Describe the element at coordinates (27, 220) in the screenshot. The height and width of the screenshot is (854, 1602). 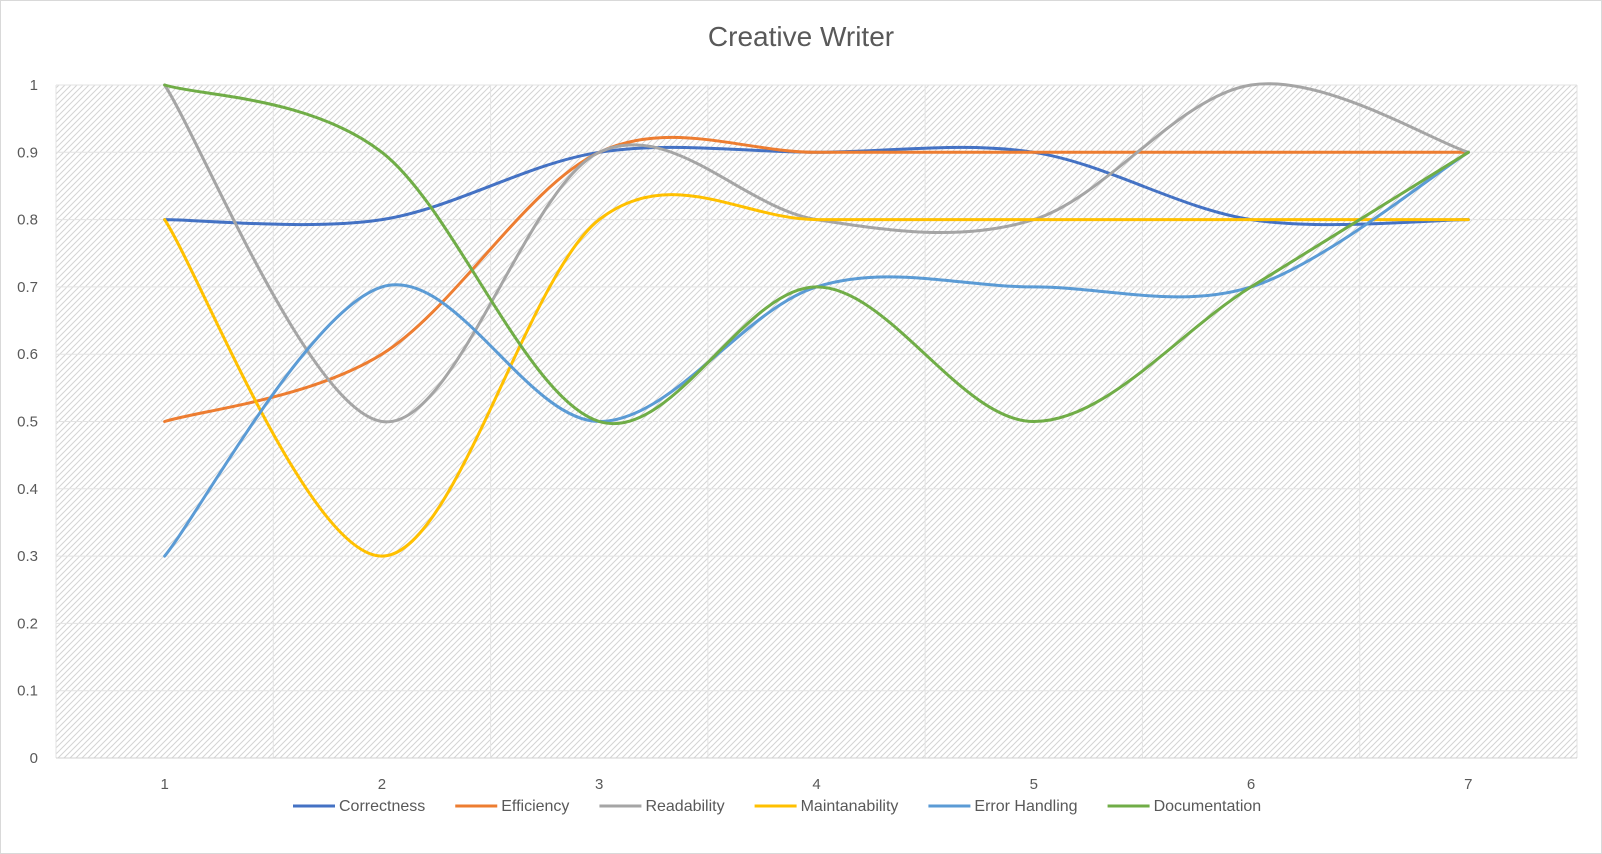
I see `y-tick-label: 0.8` at that location.